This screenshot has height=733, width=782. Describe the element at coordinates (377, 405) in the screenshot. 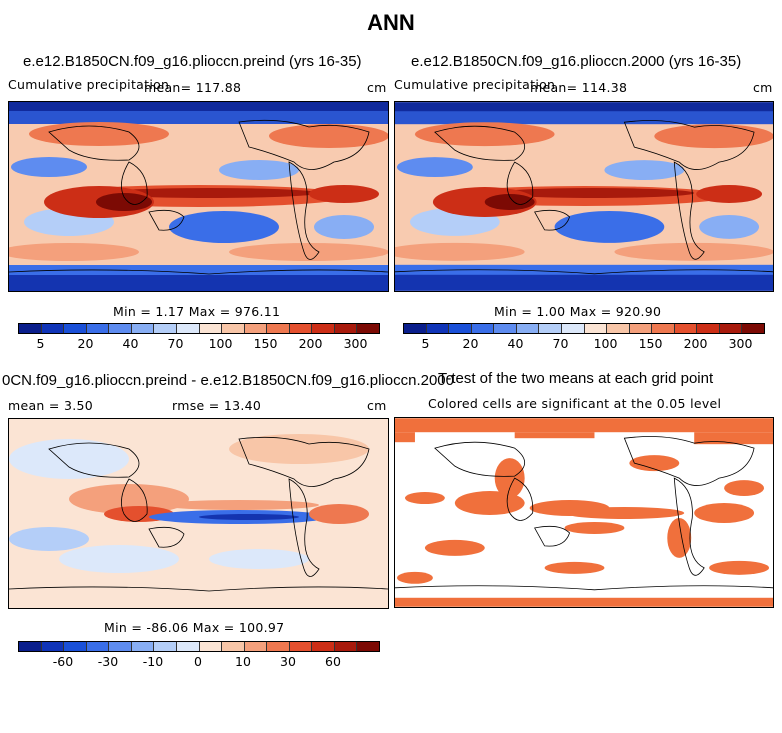

I see `units-label-difference: cm` at that location.